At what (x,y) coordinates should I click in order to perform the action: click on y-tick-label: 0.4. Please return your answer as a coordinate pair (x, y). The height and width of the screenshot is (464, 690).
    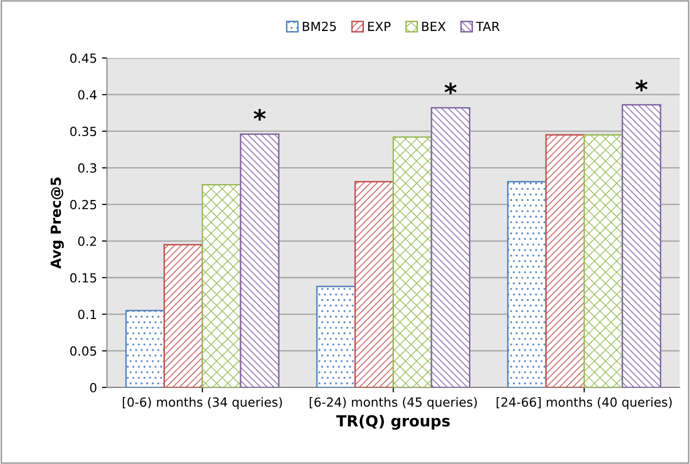
    Looking at the image, I should click on (87, 95).